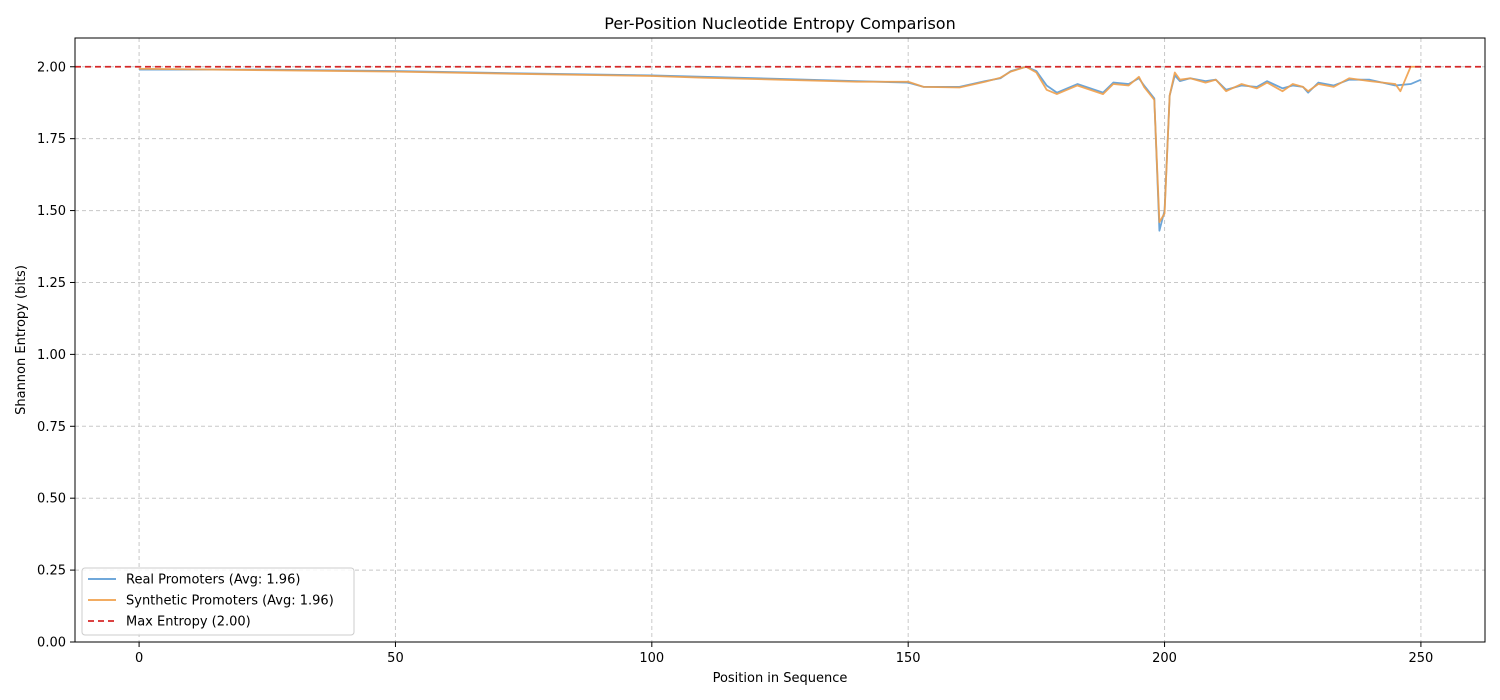 The width and height of the screenshot is (1500, 700). What do you see at coordinates (51, 139) in the screenshot?
I see `y-tick-label: 1.75` at bounding box center [51, 139].